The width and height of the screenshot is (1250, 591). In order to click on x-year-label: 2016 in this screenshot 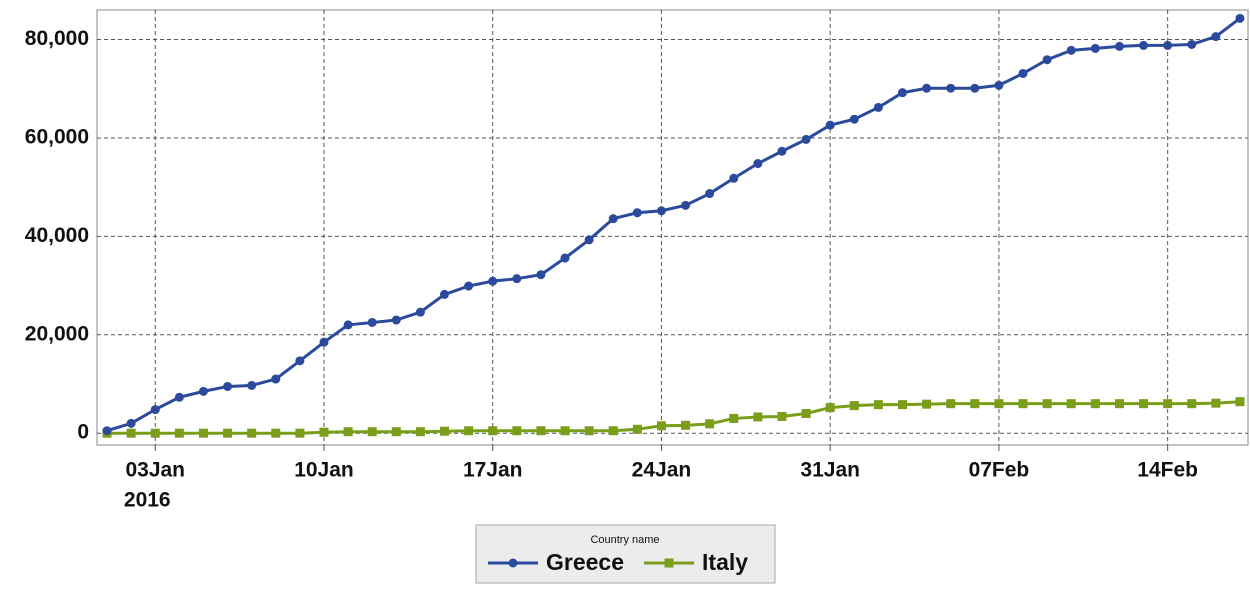, I will do `click(147, 500)`.